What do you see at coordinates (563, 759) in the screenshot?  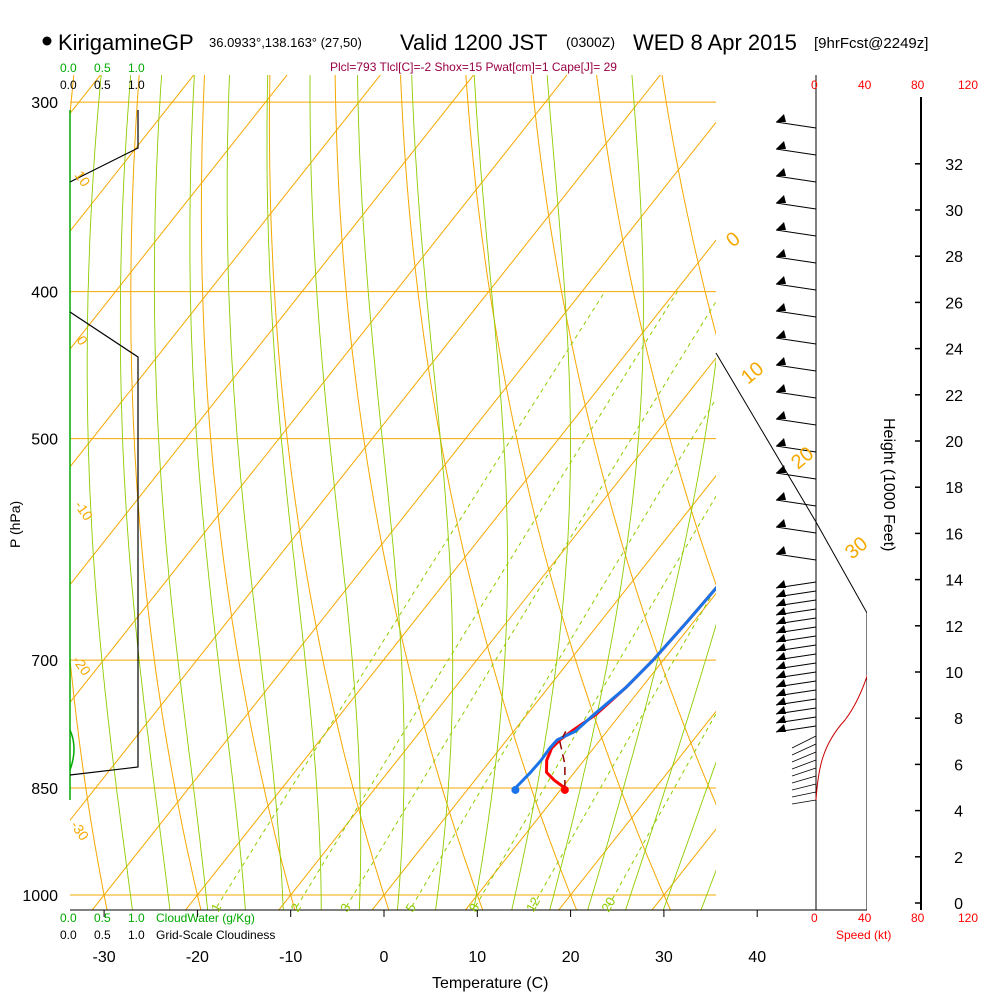 I see `parcel-profile` at bounding box center [563, 759].